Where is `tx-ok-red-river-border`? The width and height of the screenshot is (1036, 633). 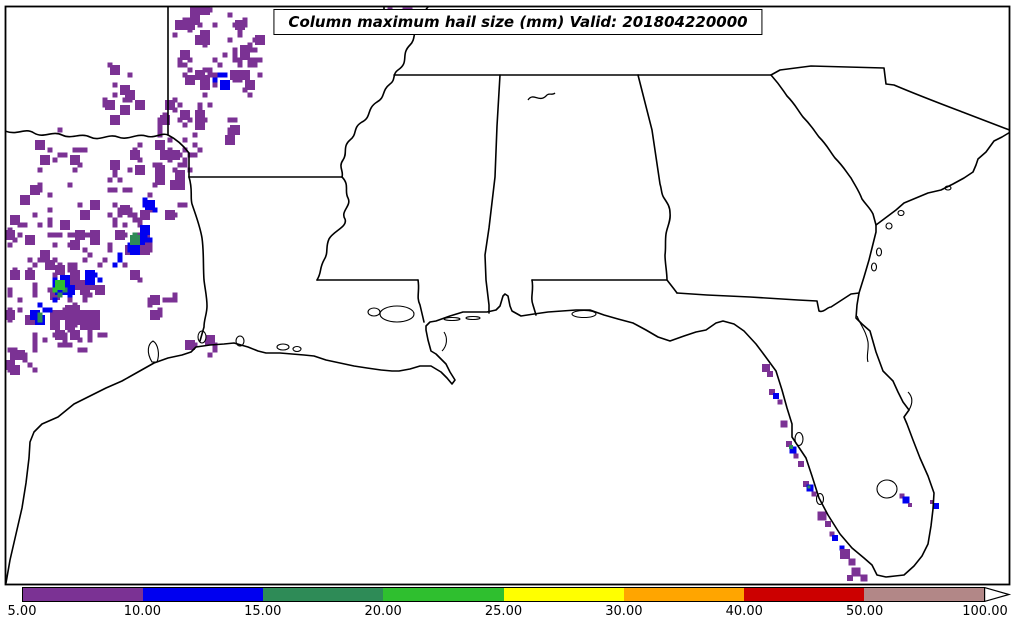 tx-ok-red-river-border is located at coordinates (97, 142).